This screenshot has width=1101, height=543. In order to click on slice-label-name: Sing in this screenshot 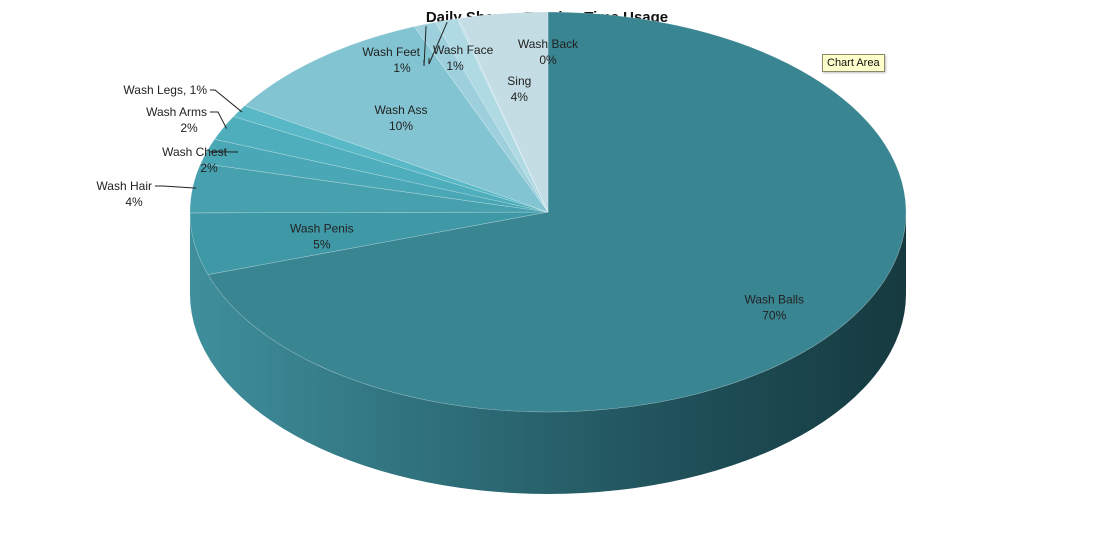, I will do `click(519, 81)`.